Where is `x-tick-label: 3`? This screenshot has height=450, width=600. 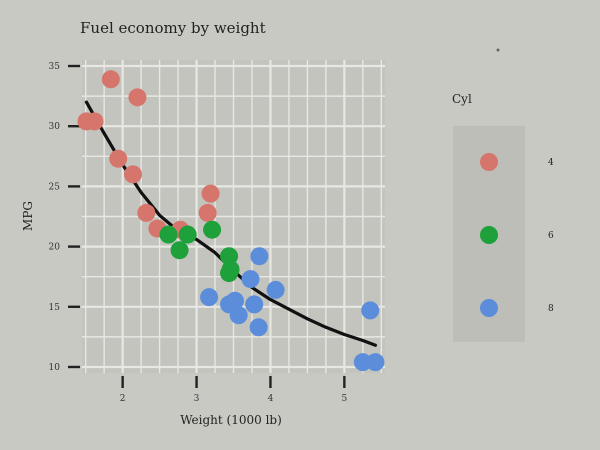
x-tick-label: 3 is located at coordinates (197, 399).